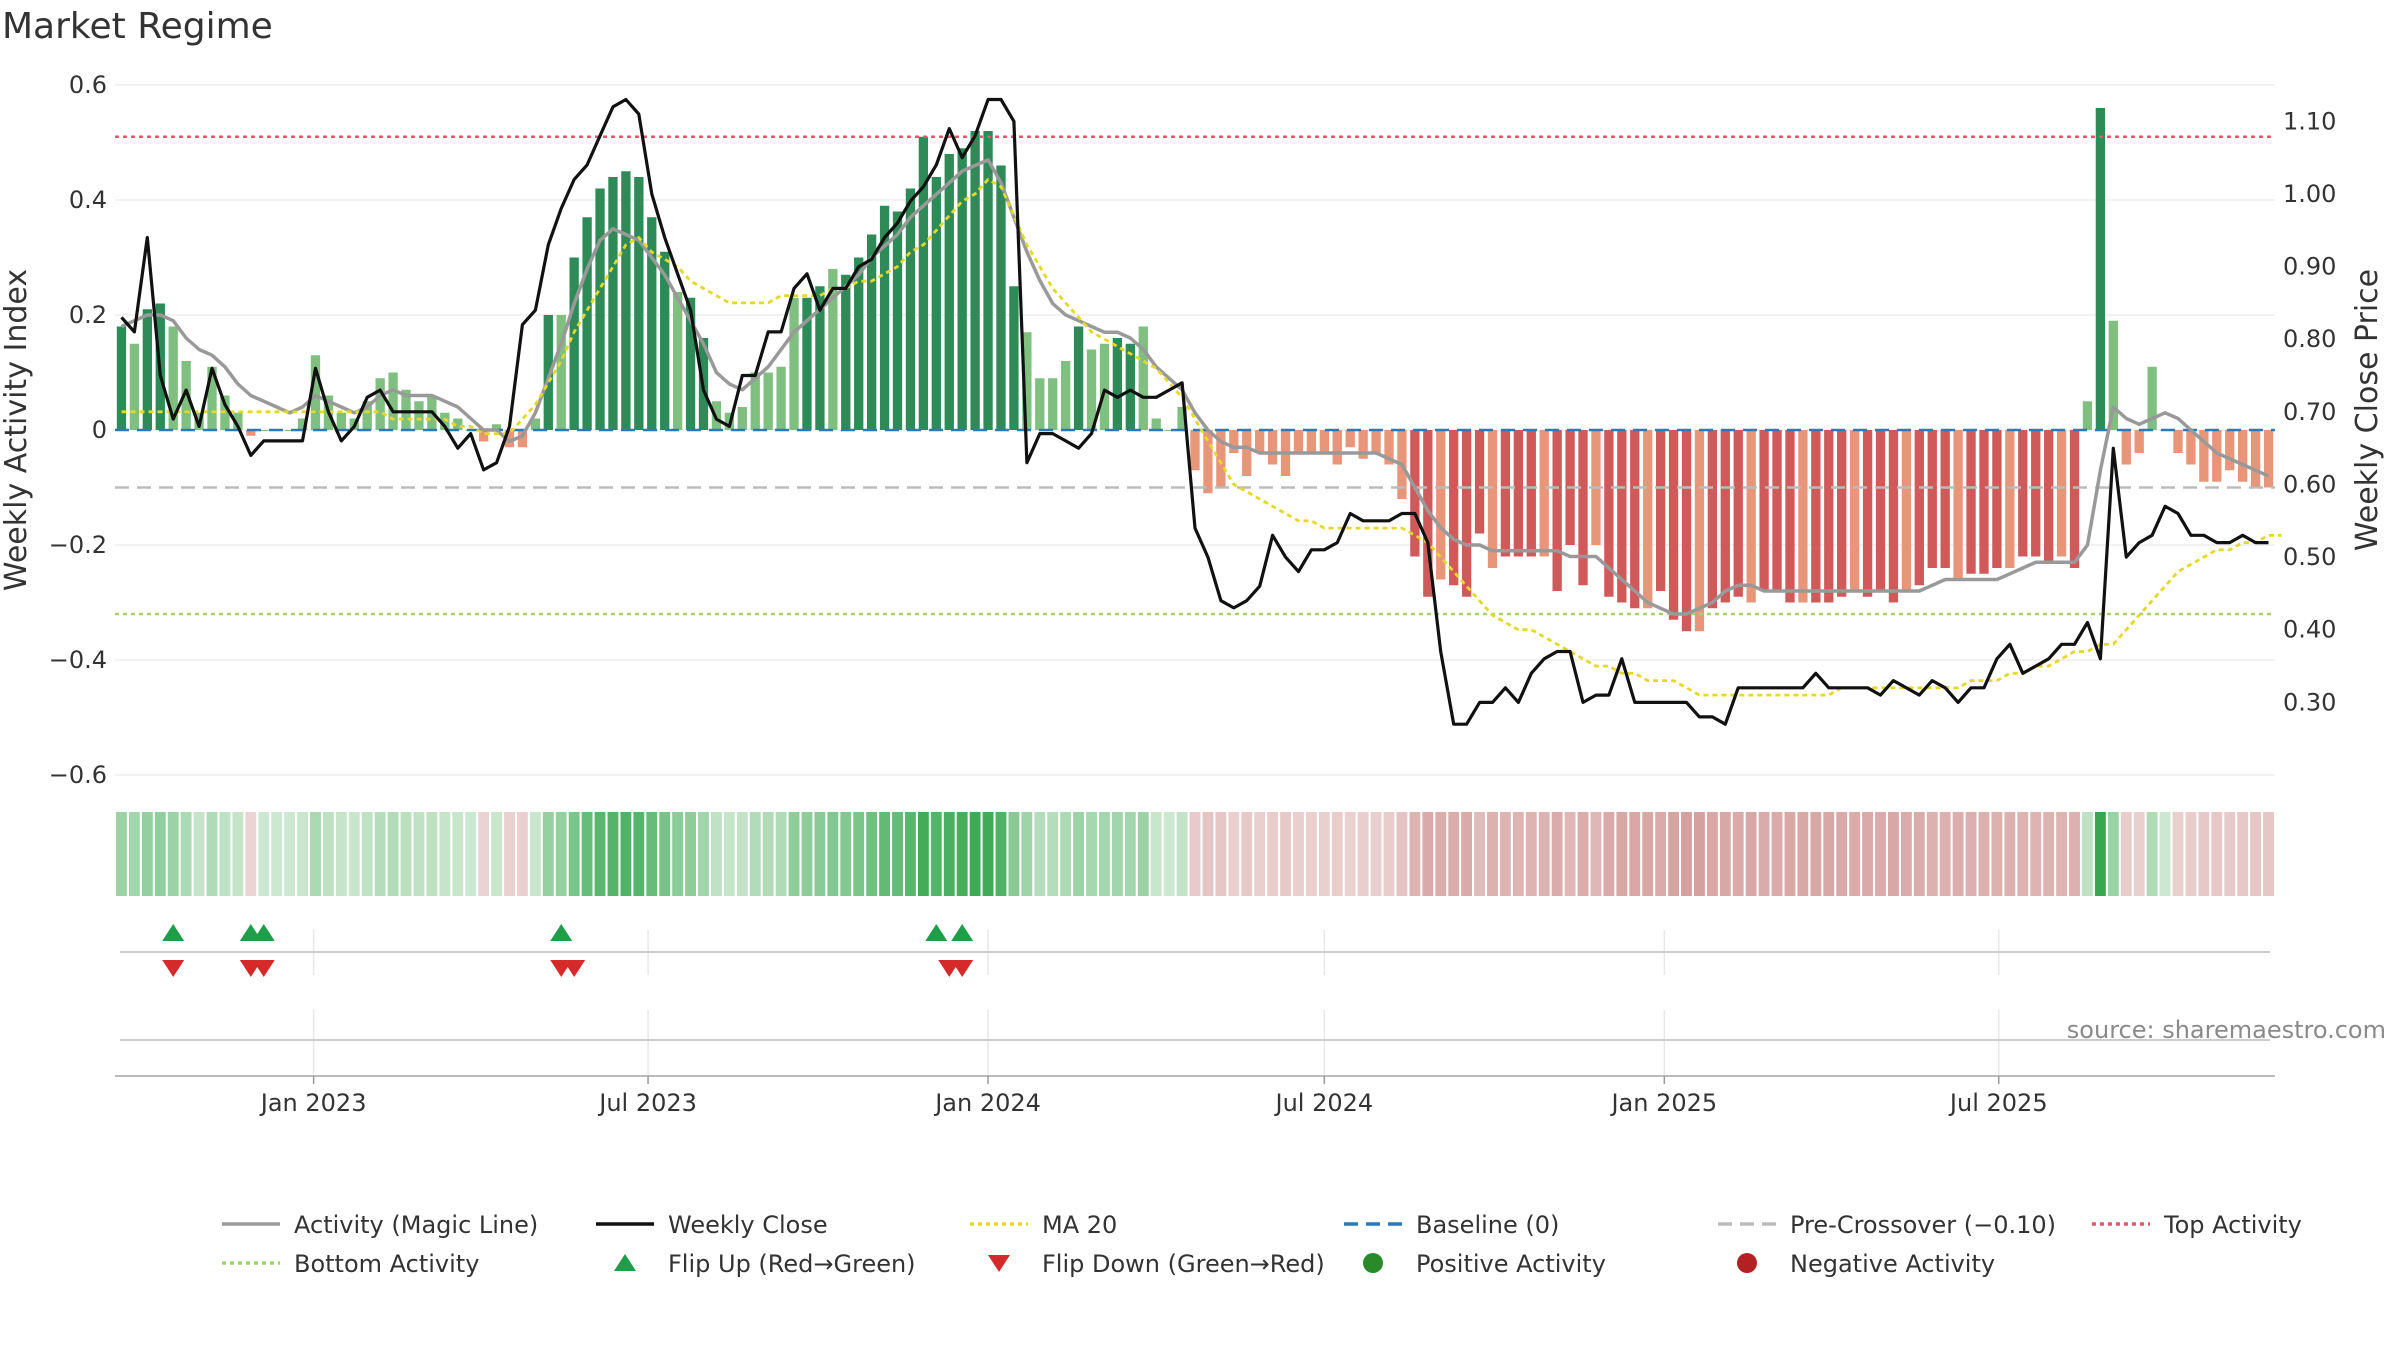  What do you see at coordinates (88, 85) in the screenshot?
I see `y-left-tick-label: 0.6` at bounding box center [88, 85].